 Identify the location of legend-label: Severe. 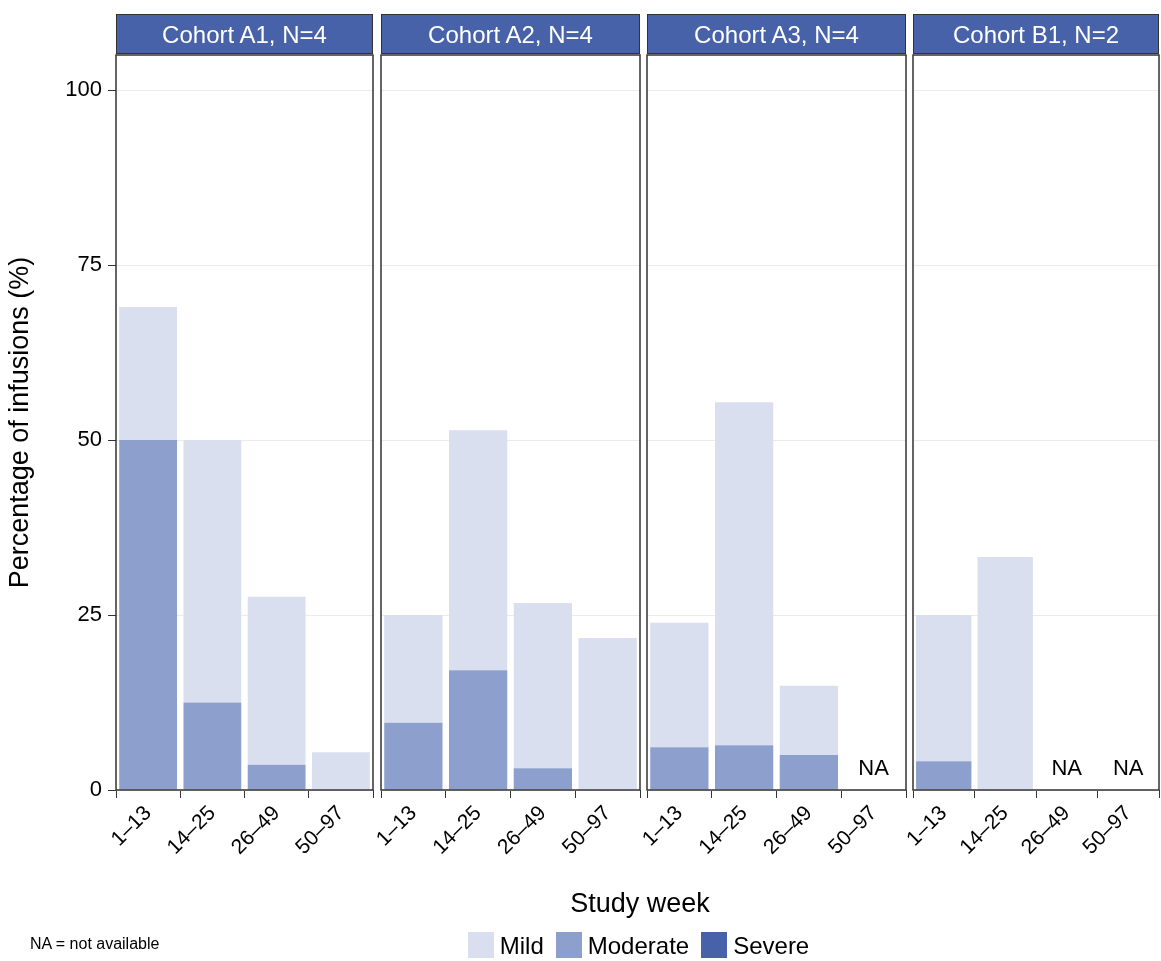
(771, 946).